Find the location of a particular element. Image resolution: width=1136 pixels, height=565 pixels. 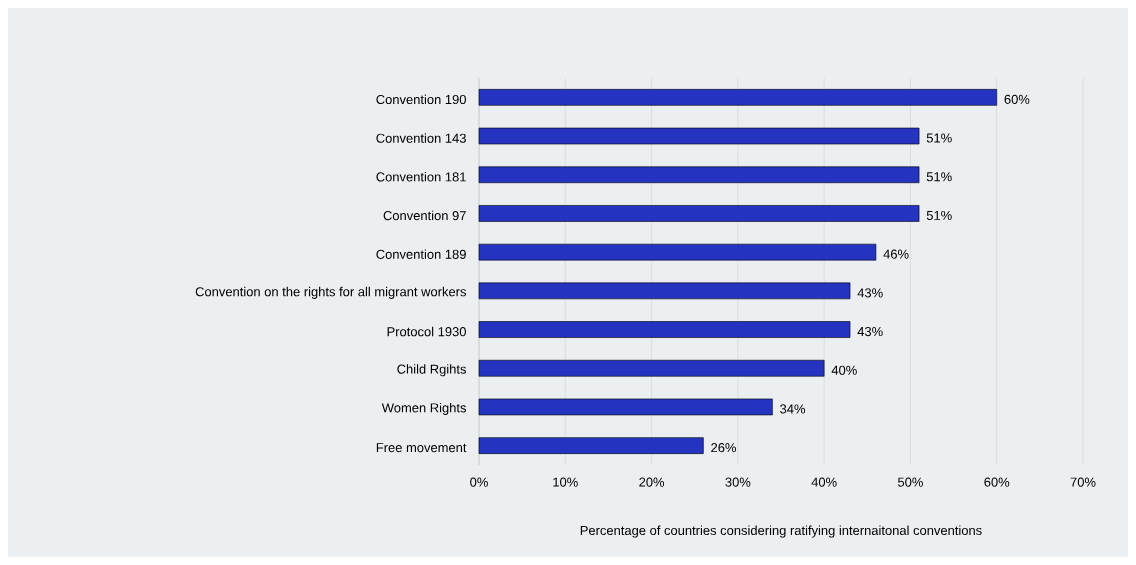

y-tick-label: Free movement is located at coordinates (421, 448).